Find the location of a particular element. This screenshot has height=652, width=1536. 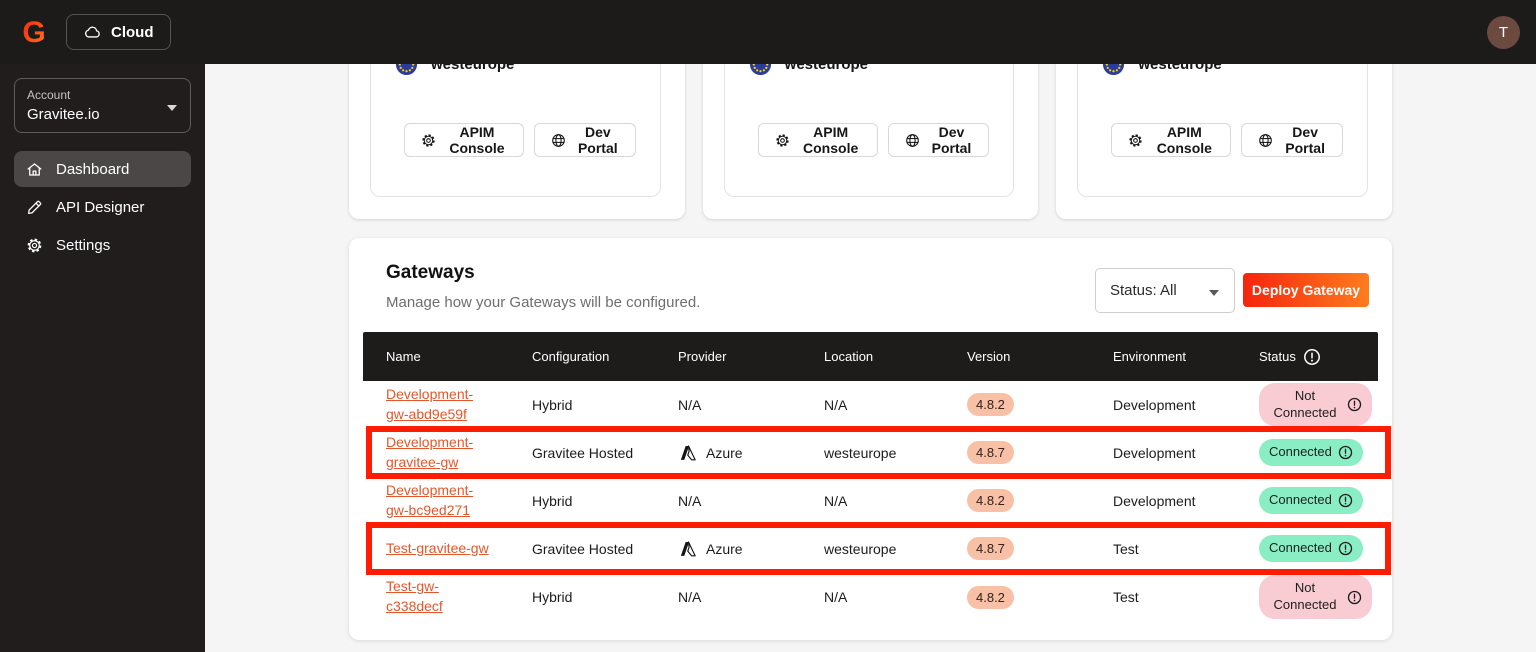

svg-text: G is located at coordinates (33, 32).